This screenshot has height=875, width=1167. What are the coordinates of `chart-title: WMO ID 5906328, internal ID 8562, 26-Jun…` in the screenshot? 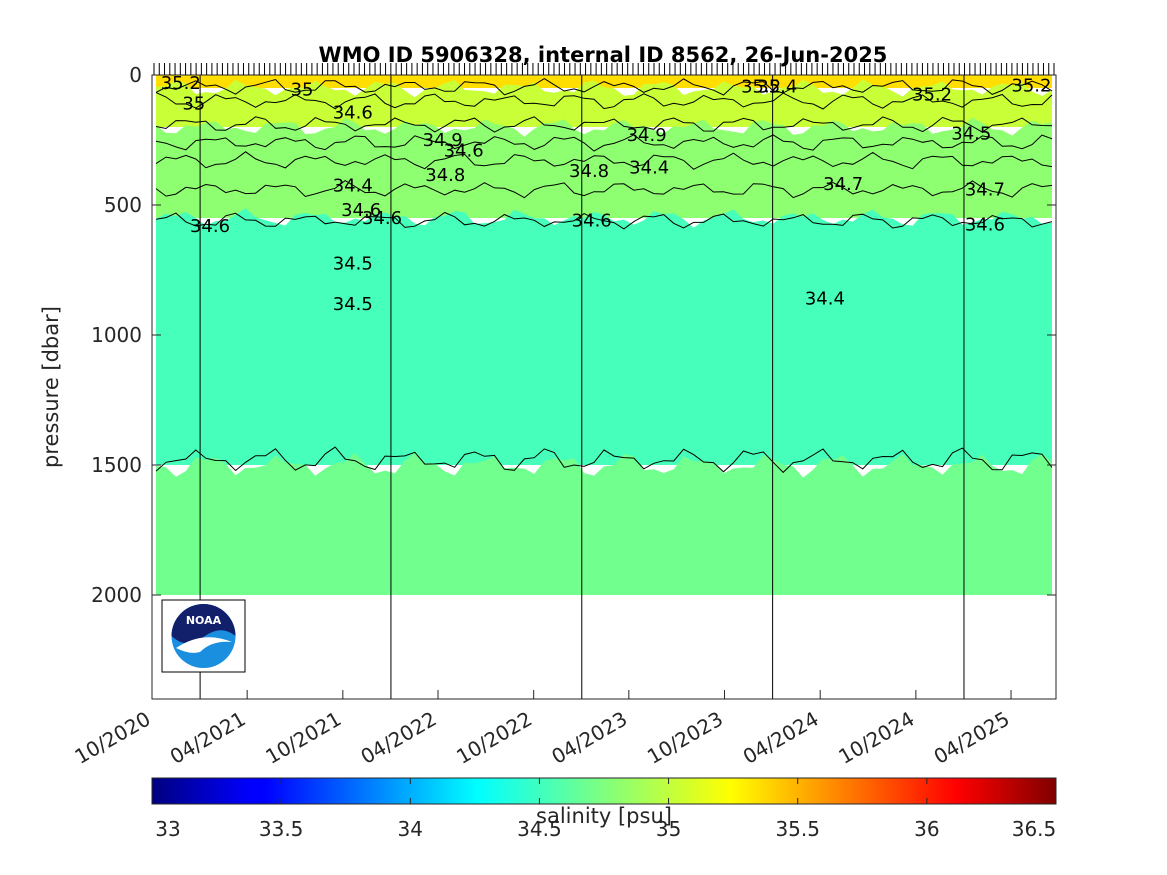 It's located at (603, 55).